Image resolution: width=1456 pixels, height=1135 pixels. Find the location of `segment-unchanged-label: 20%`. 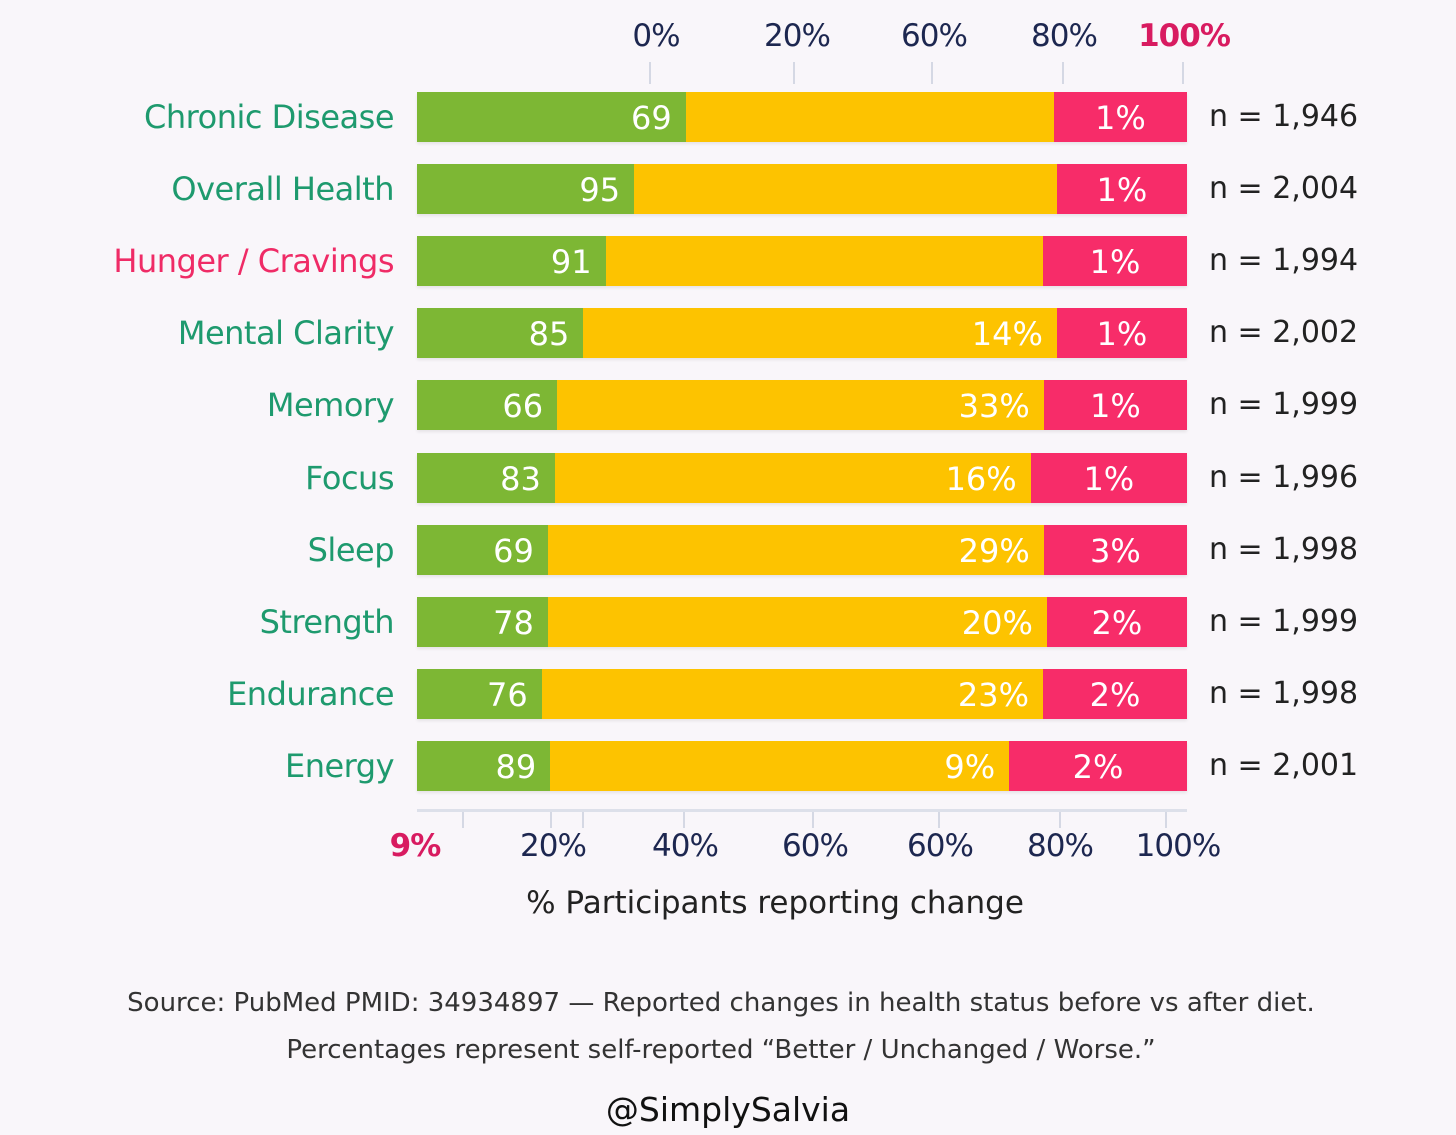

segment-unchanged-label: 20% is located at coordinates (997, 622).